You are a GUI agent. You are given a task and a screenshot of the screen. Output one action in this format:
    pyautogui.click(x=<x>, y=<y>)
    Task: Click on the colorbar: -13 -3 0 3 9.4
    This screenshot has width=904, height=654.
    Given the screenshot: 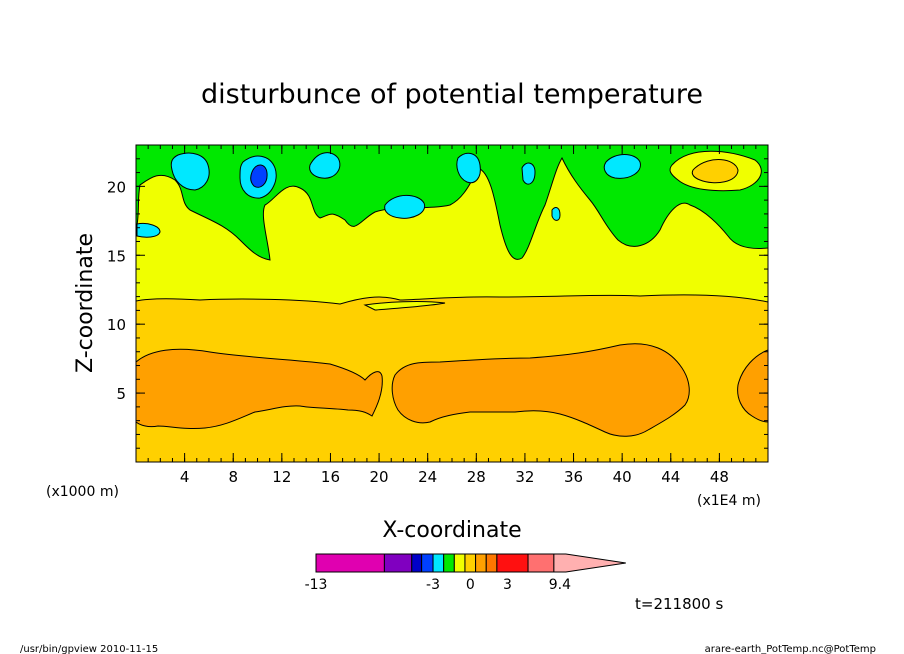 What is the action you would take?
    pyautogui.click(x=465, y=573)
    